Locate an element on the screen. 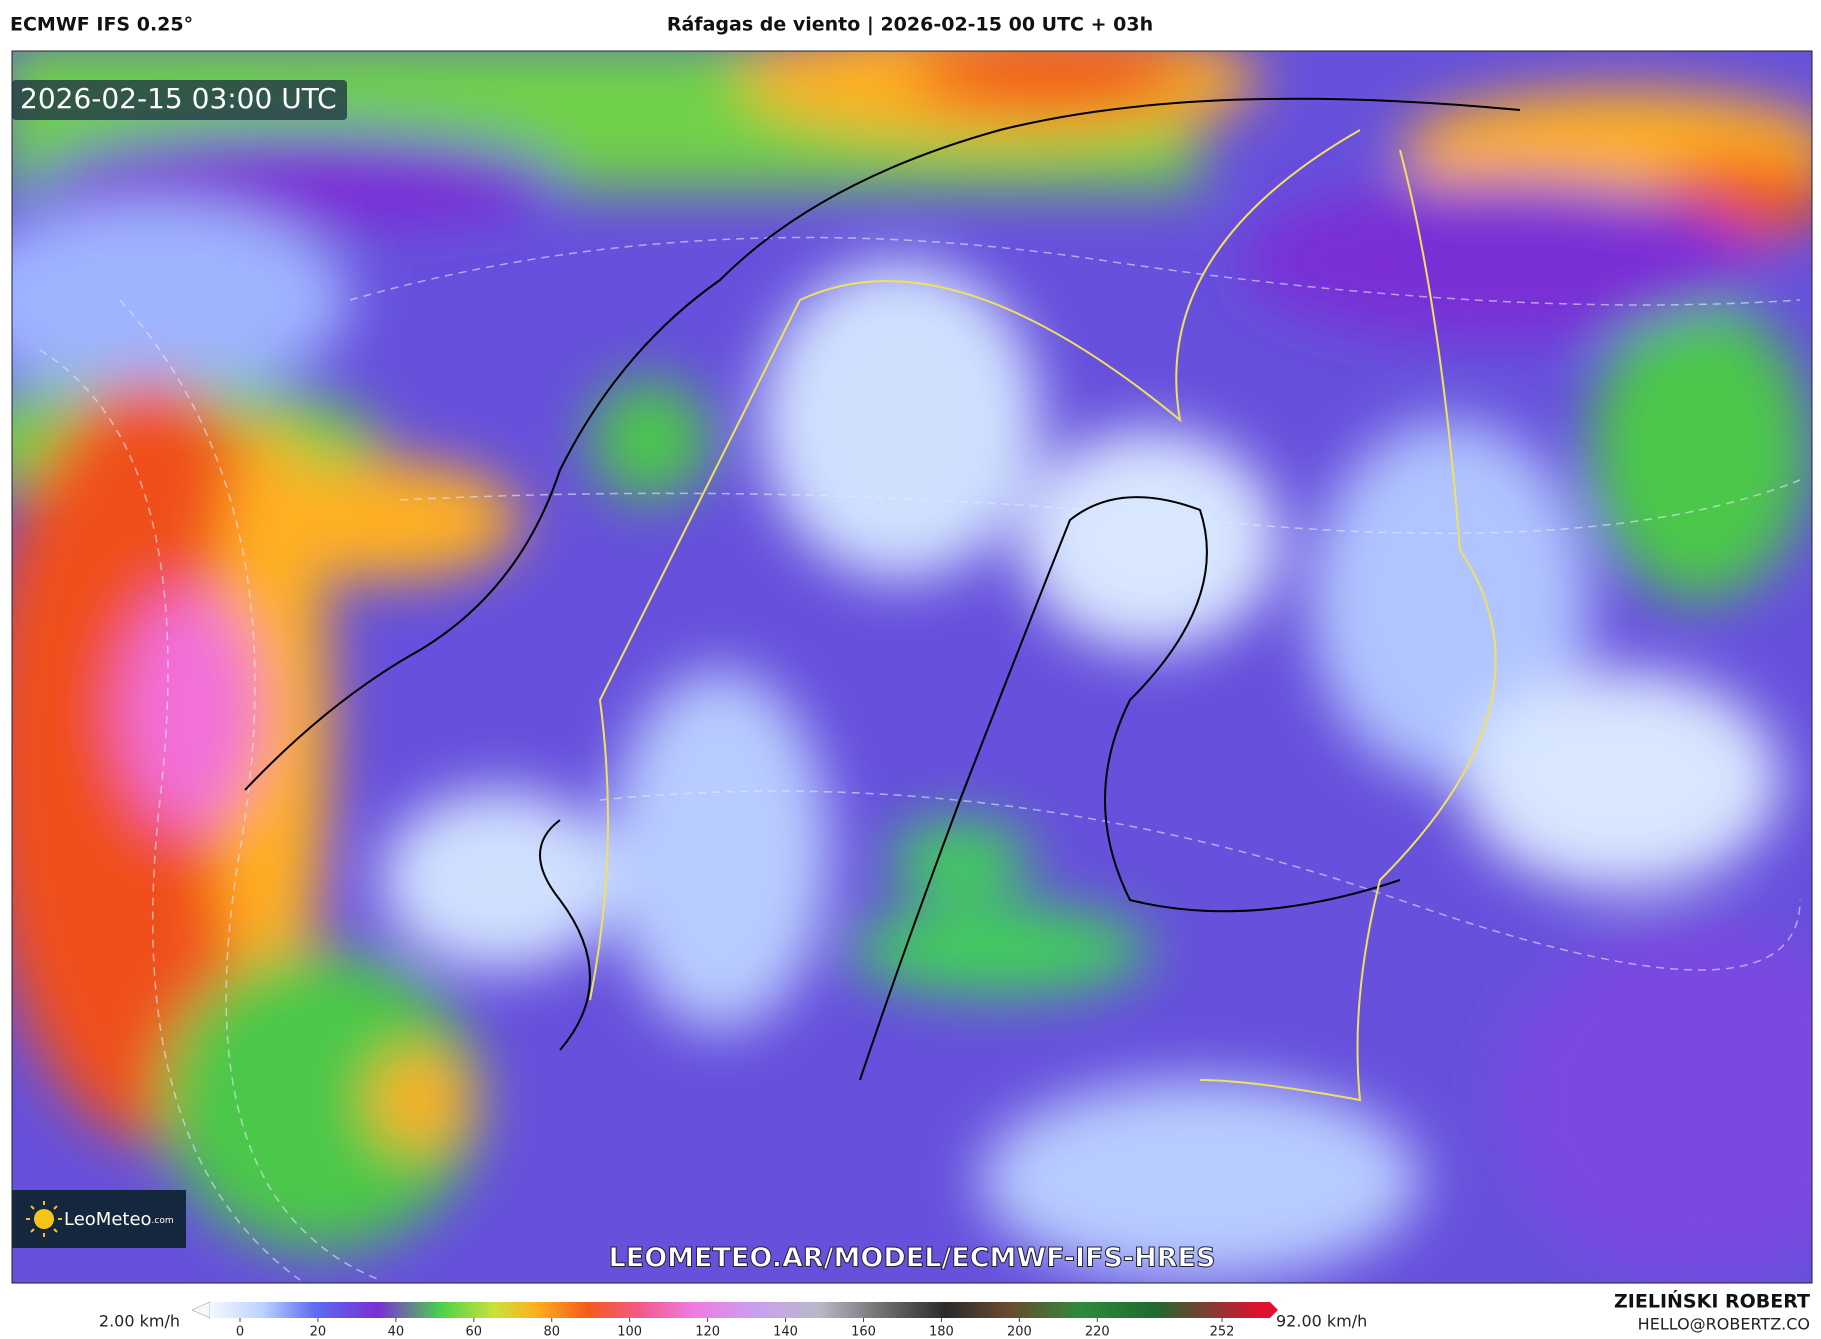 The width and height of the screenshot is (1821, 1339). colorbar-tick-label: 20 is located at coordinates (318, 1332).